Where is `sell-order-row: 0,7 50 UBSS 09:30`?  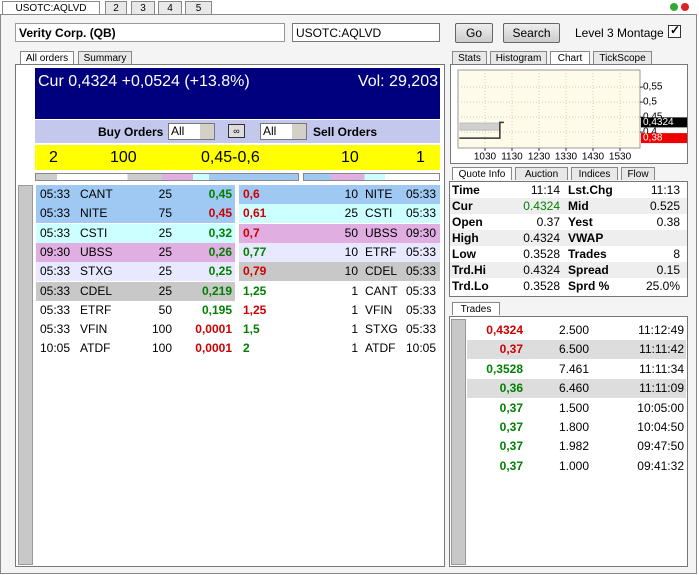
sell-order-row: 0,7 50 UBSS 09:30 is located at coordinates (339, 233).